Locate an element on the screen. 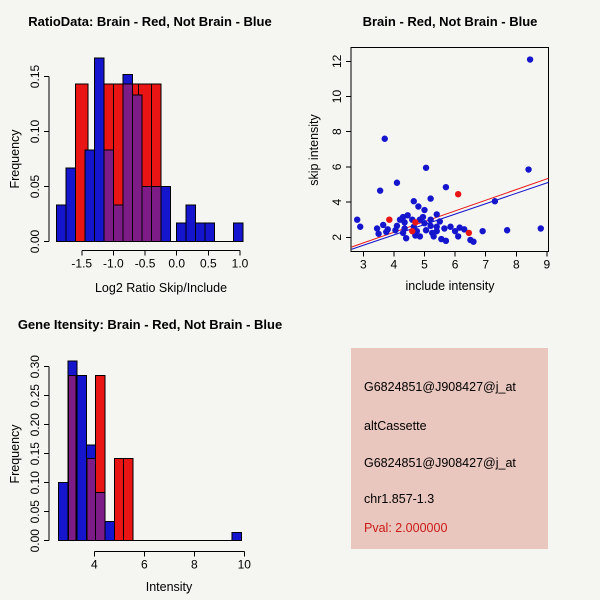  x-tick-label: -1.0 is located at coordinates (113, 264).